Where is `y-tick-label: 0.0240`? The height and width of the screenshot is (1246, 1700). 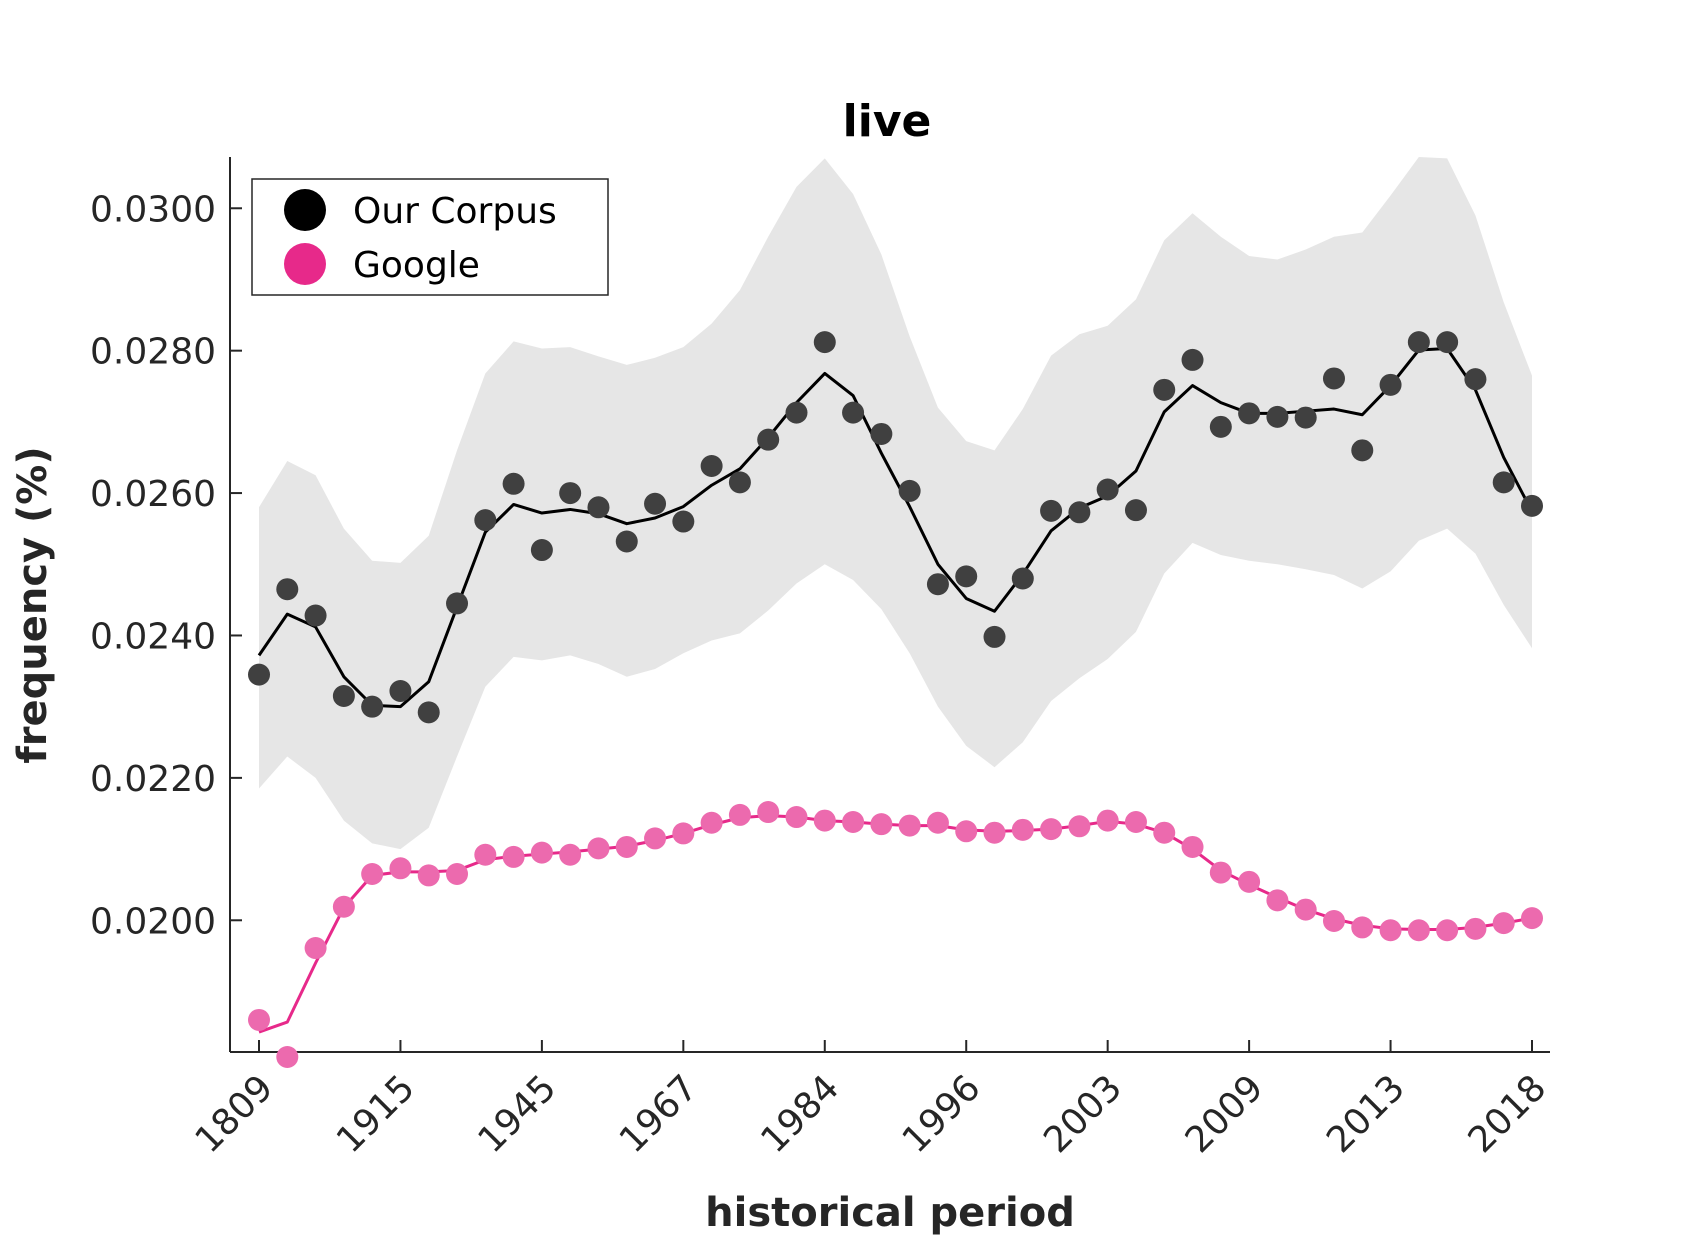 y-tick-label: 0.0240 is located at coordinates (153, 636).